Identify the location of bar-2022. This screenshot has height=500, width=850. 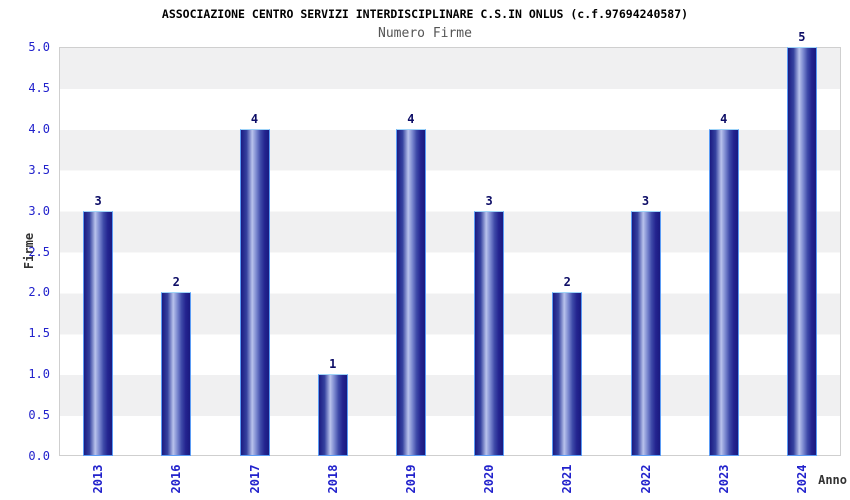
(645, 333).